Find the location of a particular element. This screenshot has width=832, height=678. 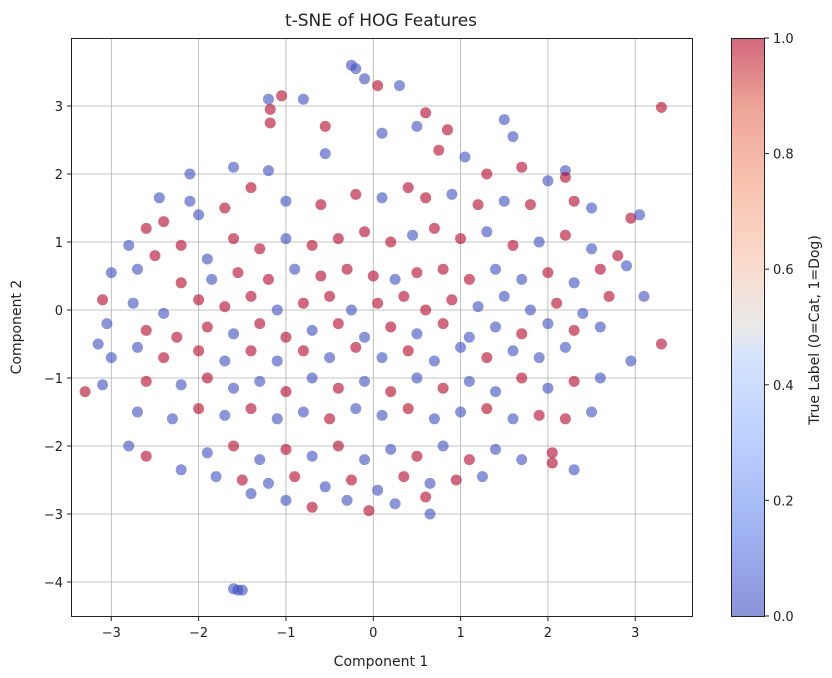

colorbar-gradient is located at coordinates (748, 327).